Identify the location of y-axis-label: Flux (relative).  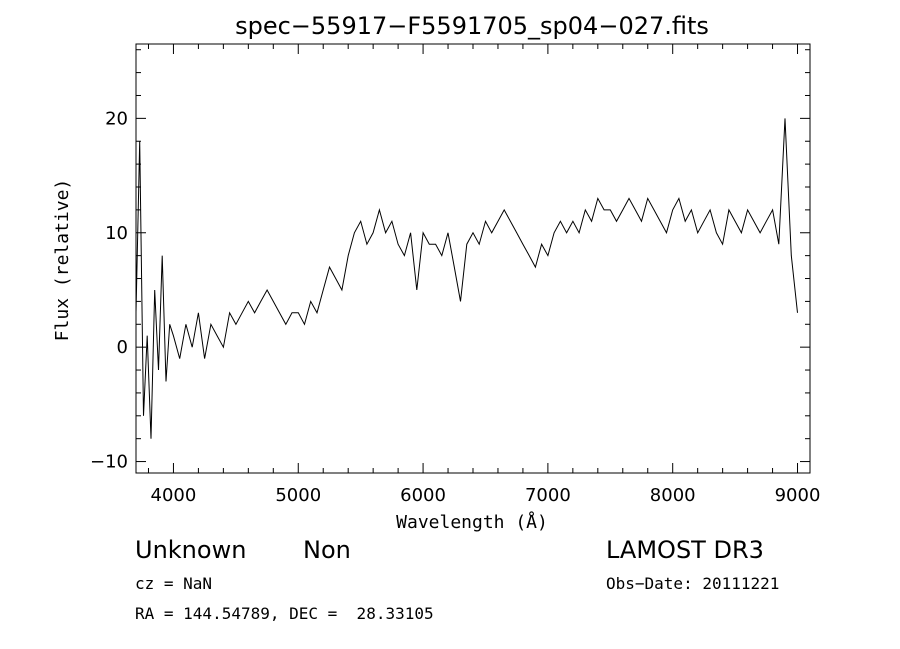
(62, 260).